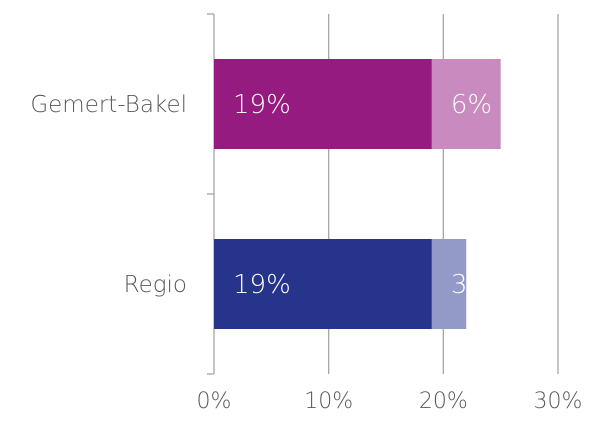 The width and height of the screenshot is (589, 421). Describe the element at coordinates (328, 401) in the screenshot. I see `x-tick-label: 10%` at that location.